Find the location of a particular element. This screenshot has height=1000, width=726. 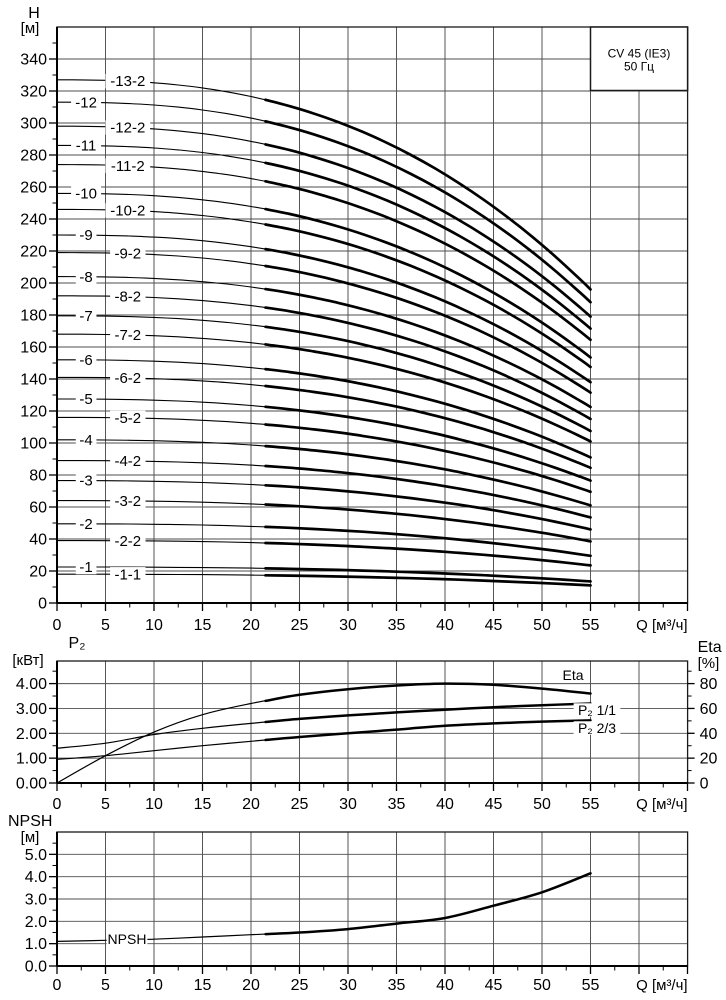

y-tick-label: 100 is located at coordinates (33, 444).